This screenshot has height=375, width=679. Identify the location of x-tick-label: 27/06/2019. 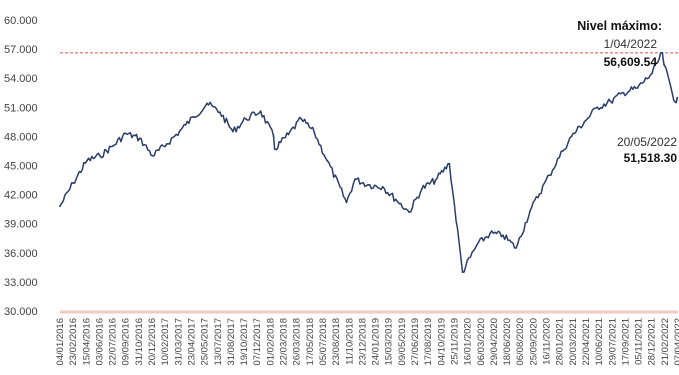
(415, 342).